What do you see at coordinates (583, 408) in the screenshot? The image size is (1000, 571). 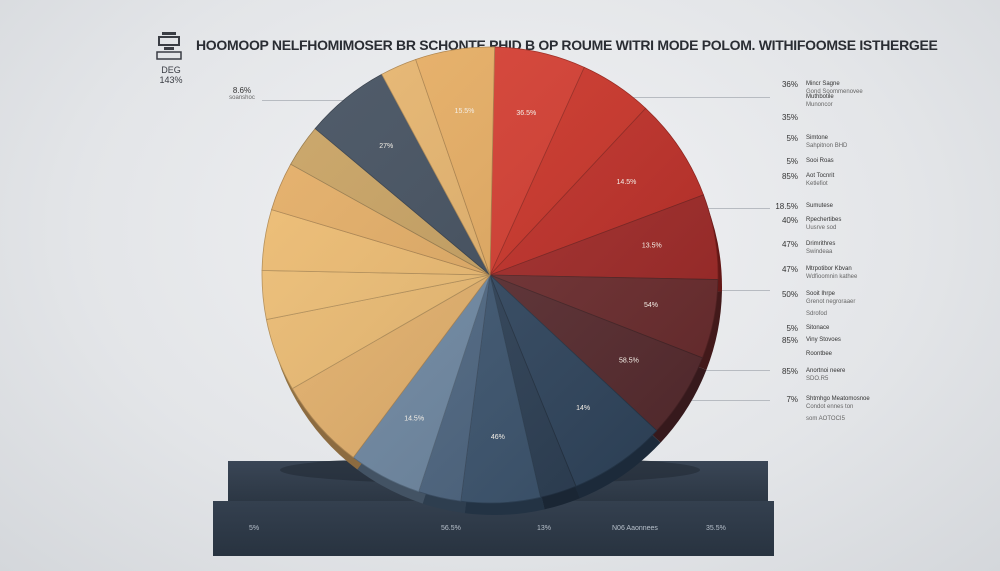 I see `pie-slice-label: 14%` at bounding box center [583, 408].